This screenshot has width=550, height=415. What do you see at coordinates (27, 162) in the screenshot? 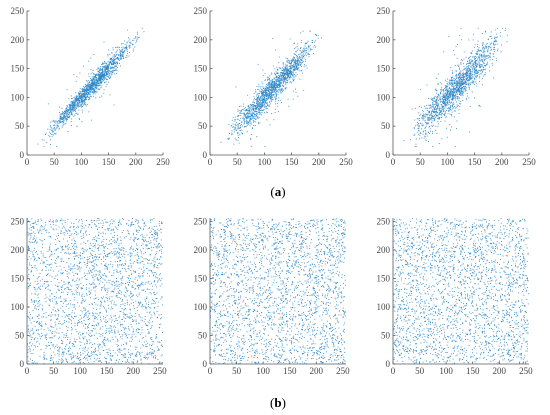
I see `x-tick-label: 0` at bounding box center [27, 162].